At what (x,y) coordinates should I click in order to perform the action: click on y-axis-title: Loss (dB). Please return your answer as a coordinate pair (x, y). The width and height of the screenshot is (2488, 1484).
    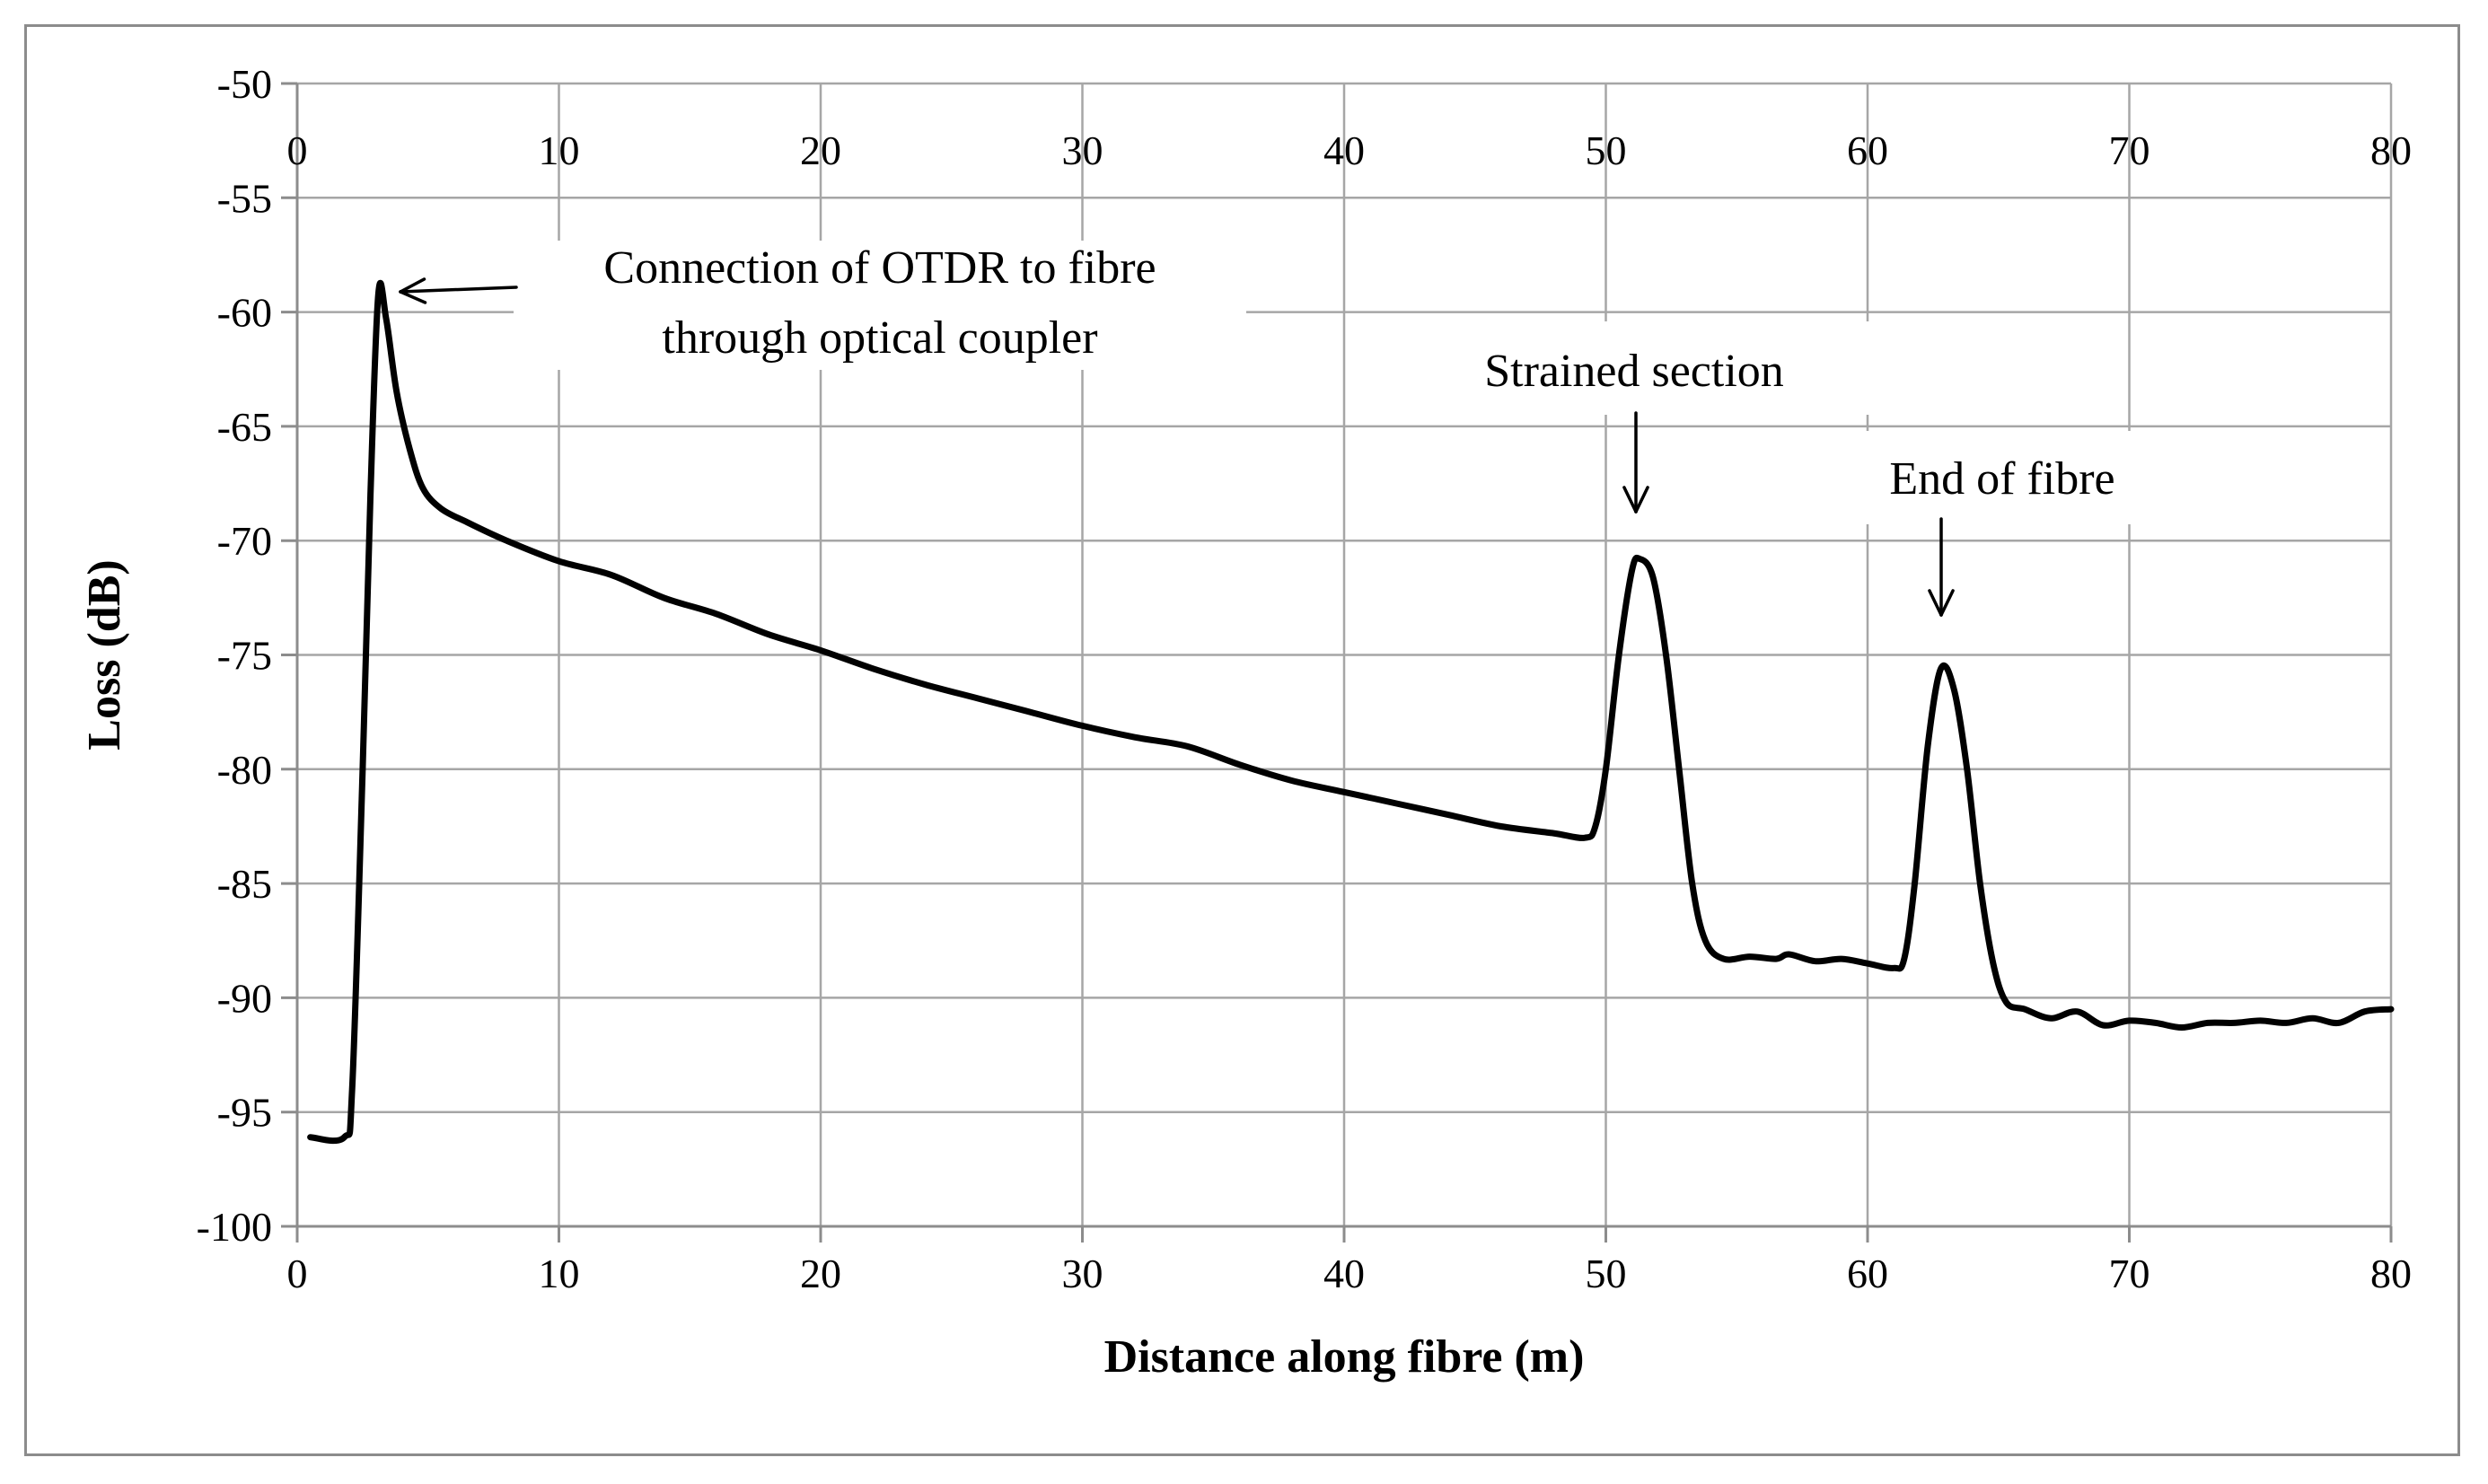
    Looking at the image, I should click on (104, 654).